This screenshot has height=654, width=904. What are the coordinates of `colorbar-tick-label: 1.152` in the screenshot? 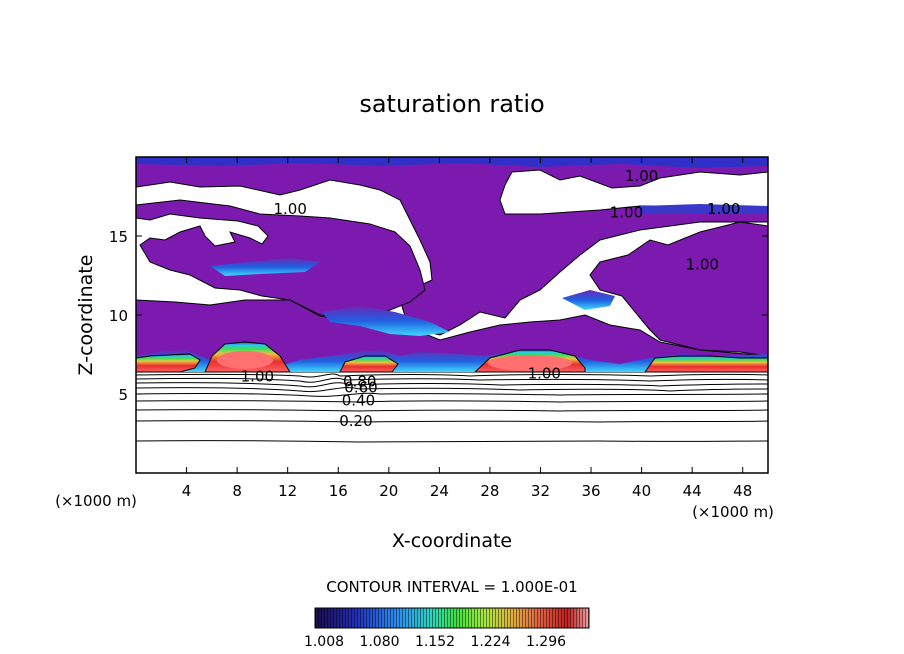 It's located at (435, 642).